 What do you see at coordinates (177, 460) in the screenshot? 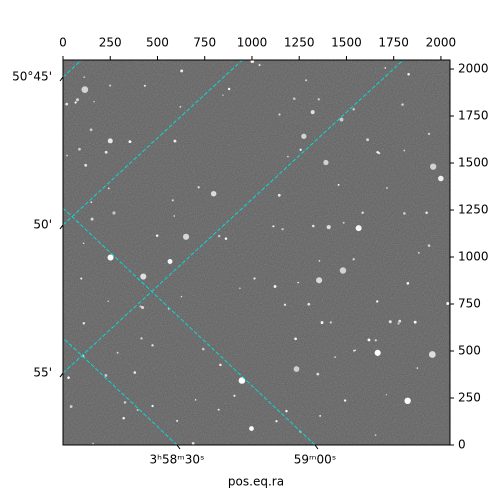
I see `ra-tick-label: 3ʰ58ᵐ30ˢ` at bounding box center [177, 460].